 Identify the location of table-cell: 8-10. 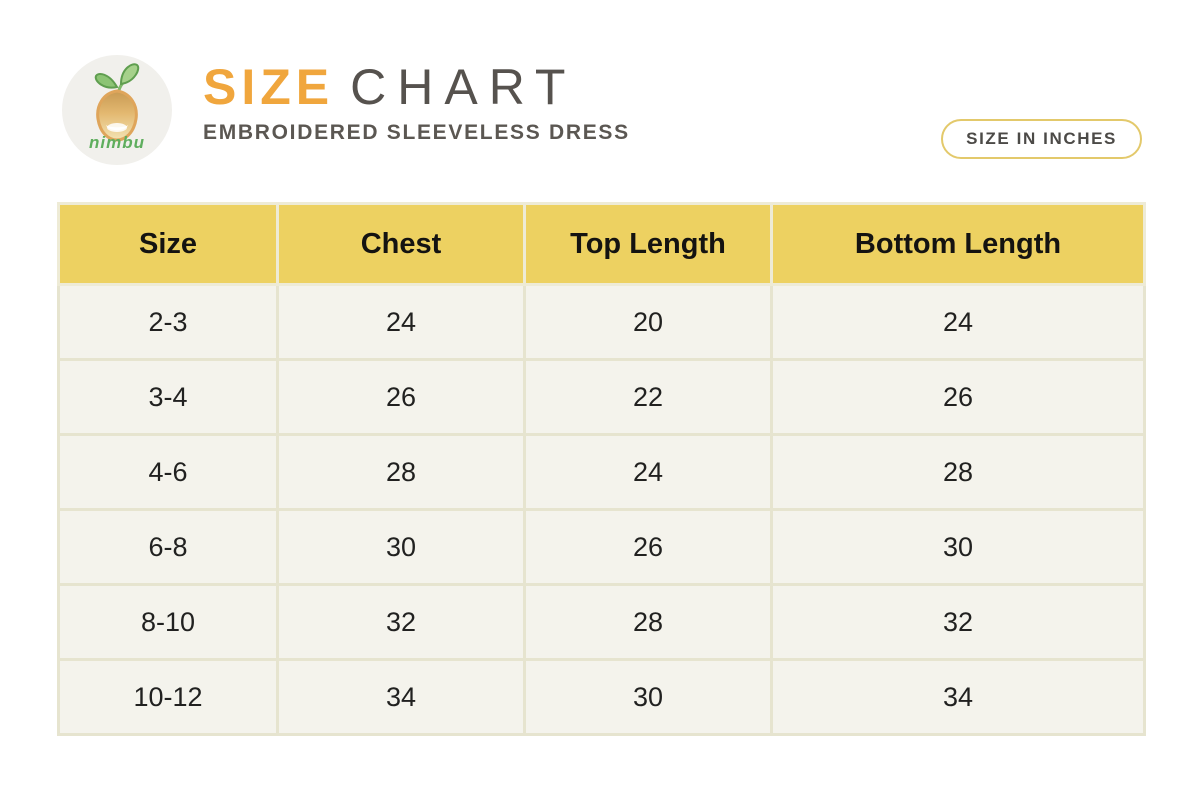
(168, 622).